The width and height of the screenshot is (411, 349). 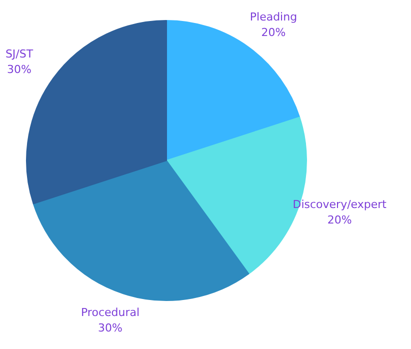 I want to click on slice-label: Pleading, so click(x=274, y=17).